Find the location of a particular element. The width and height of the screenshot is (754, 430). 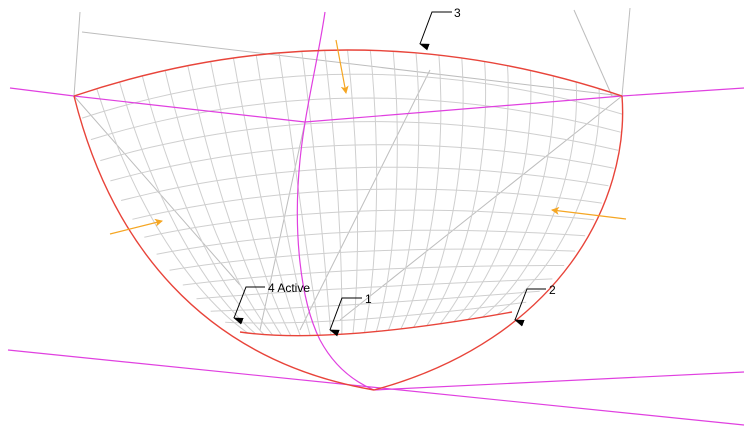

curve-label-4-active: 4 Active is located at coordinates (289, 288).